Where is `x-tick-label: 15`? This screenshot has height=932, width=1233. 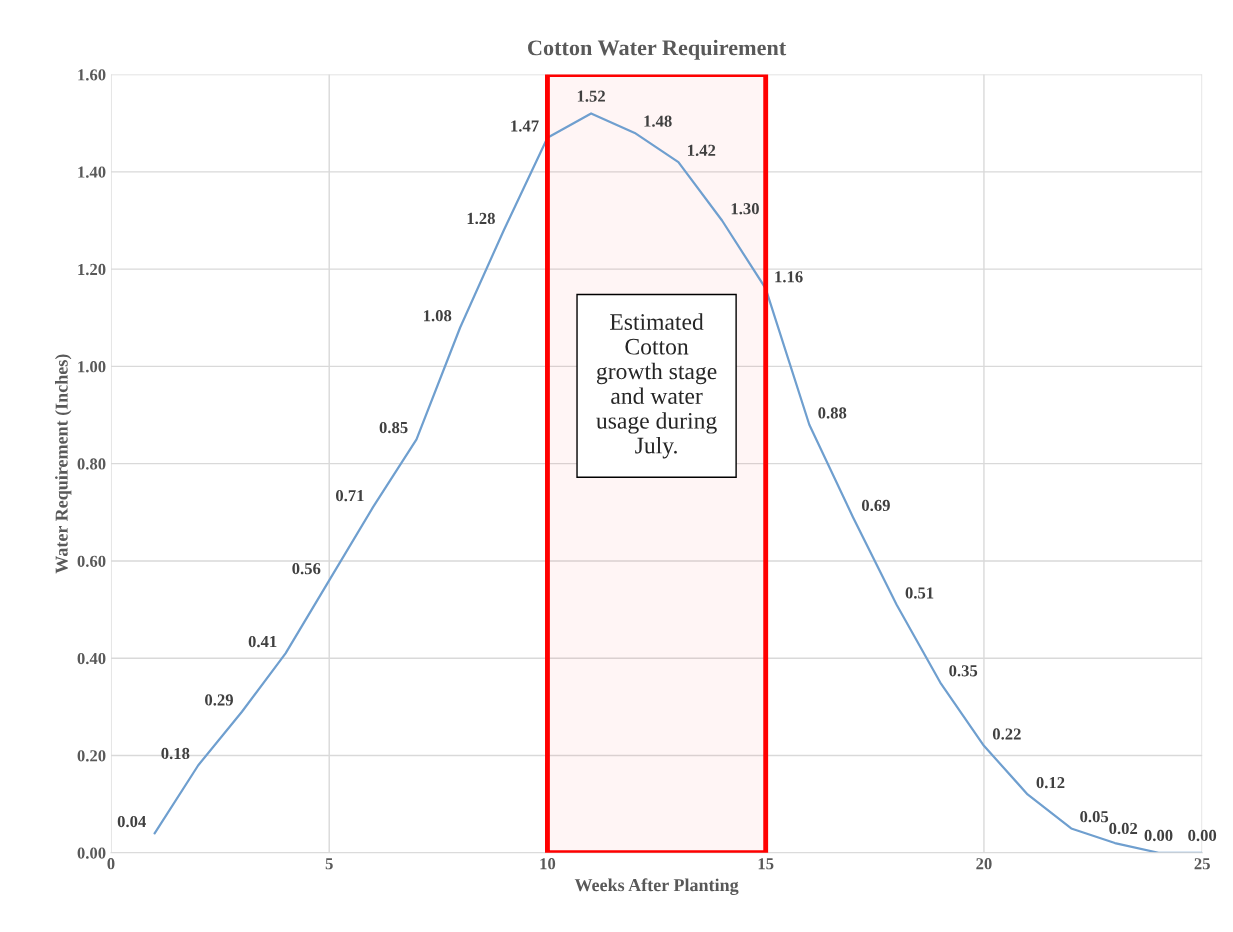
x-tick-label: 15 is located at coordinates (766, 864).